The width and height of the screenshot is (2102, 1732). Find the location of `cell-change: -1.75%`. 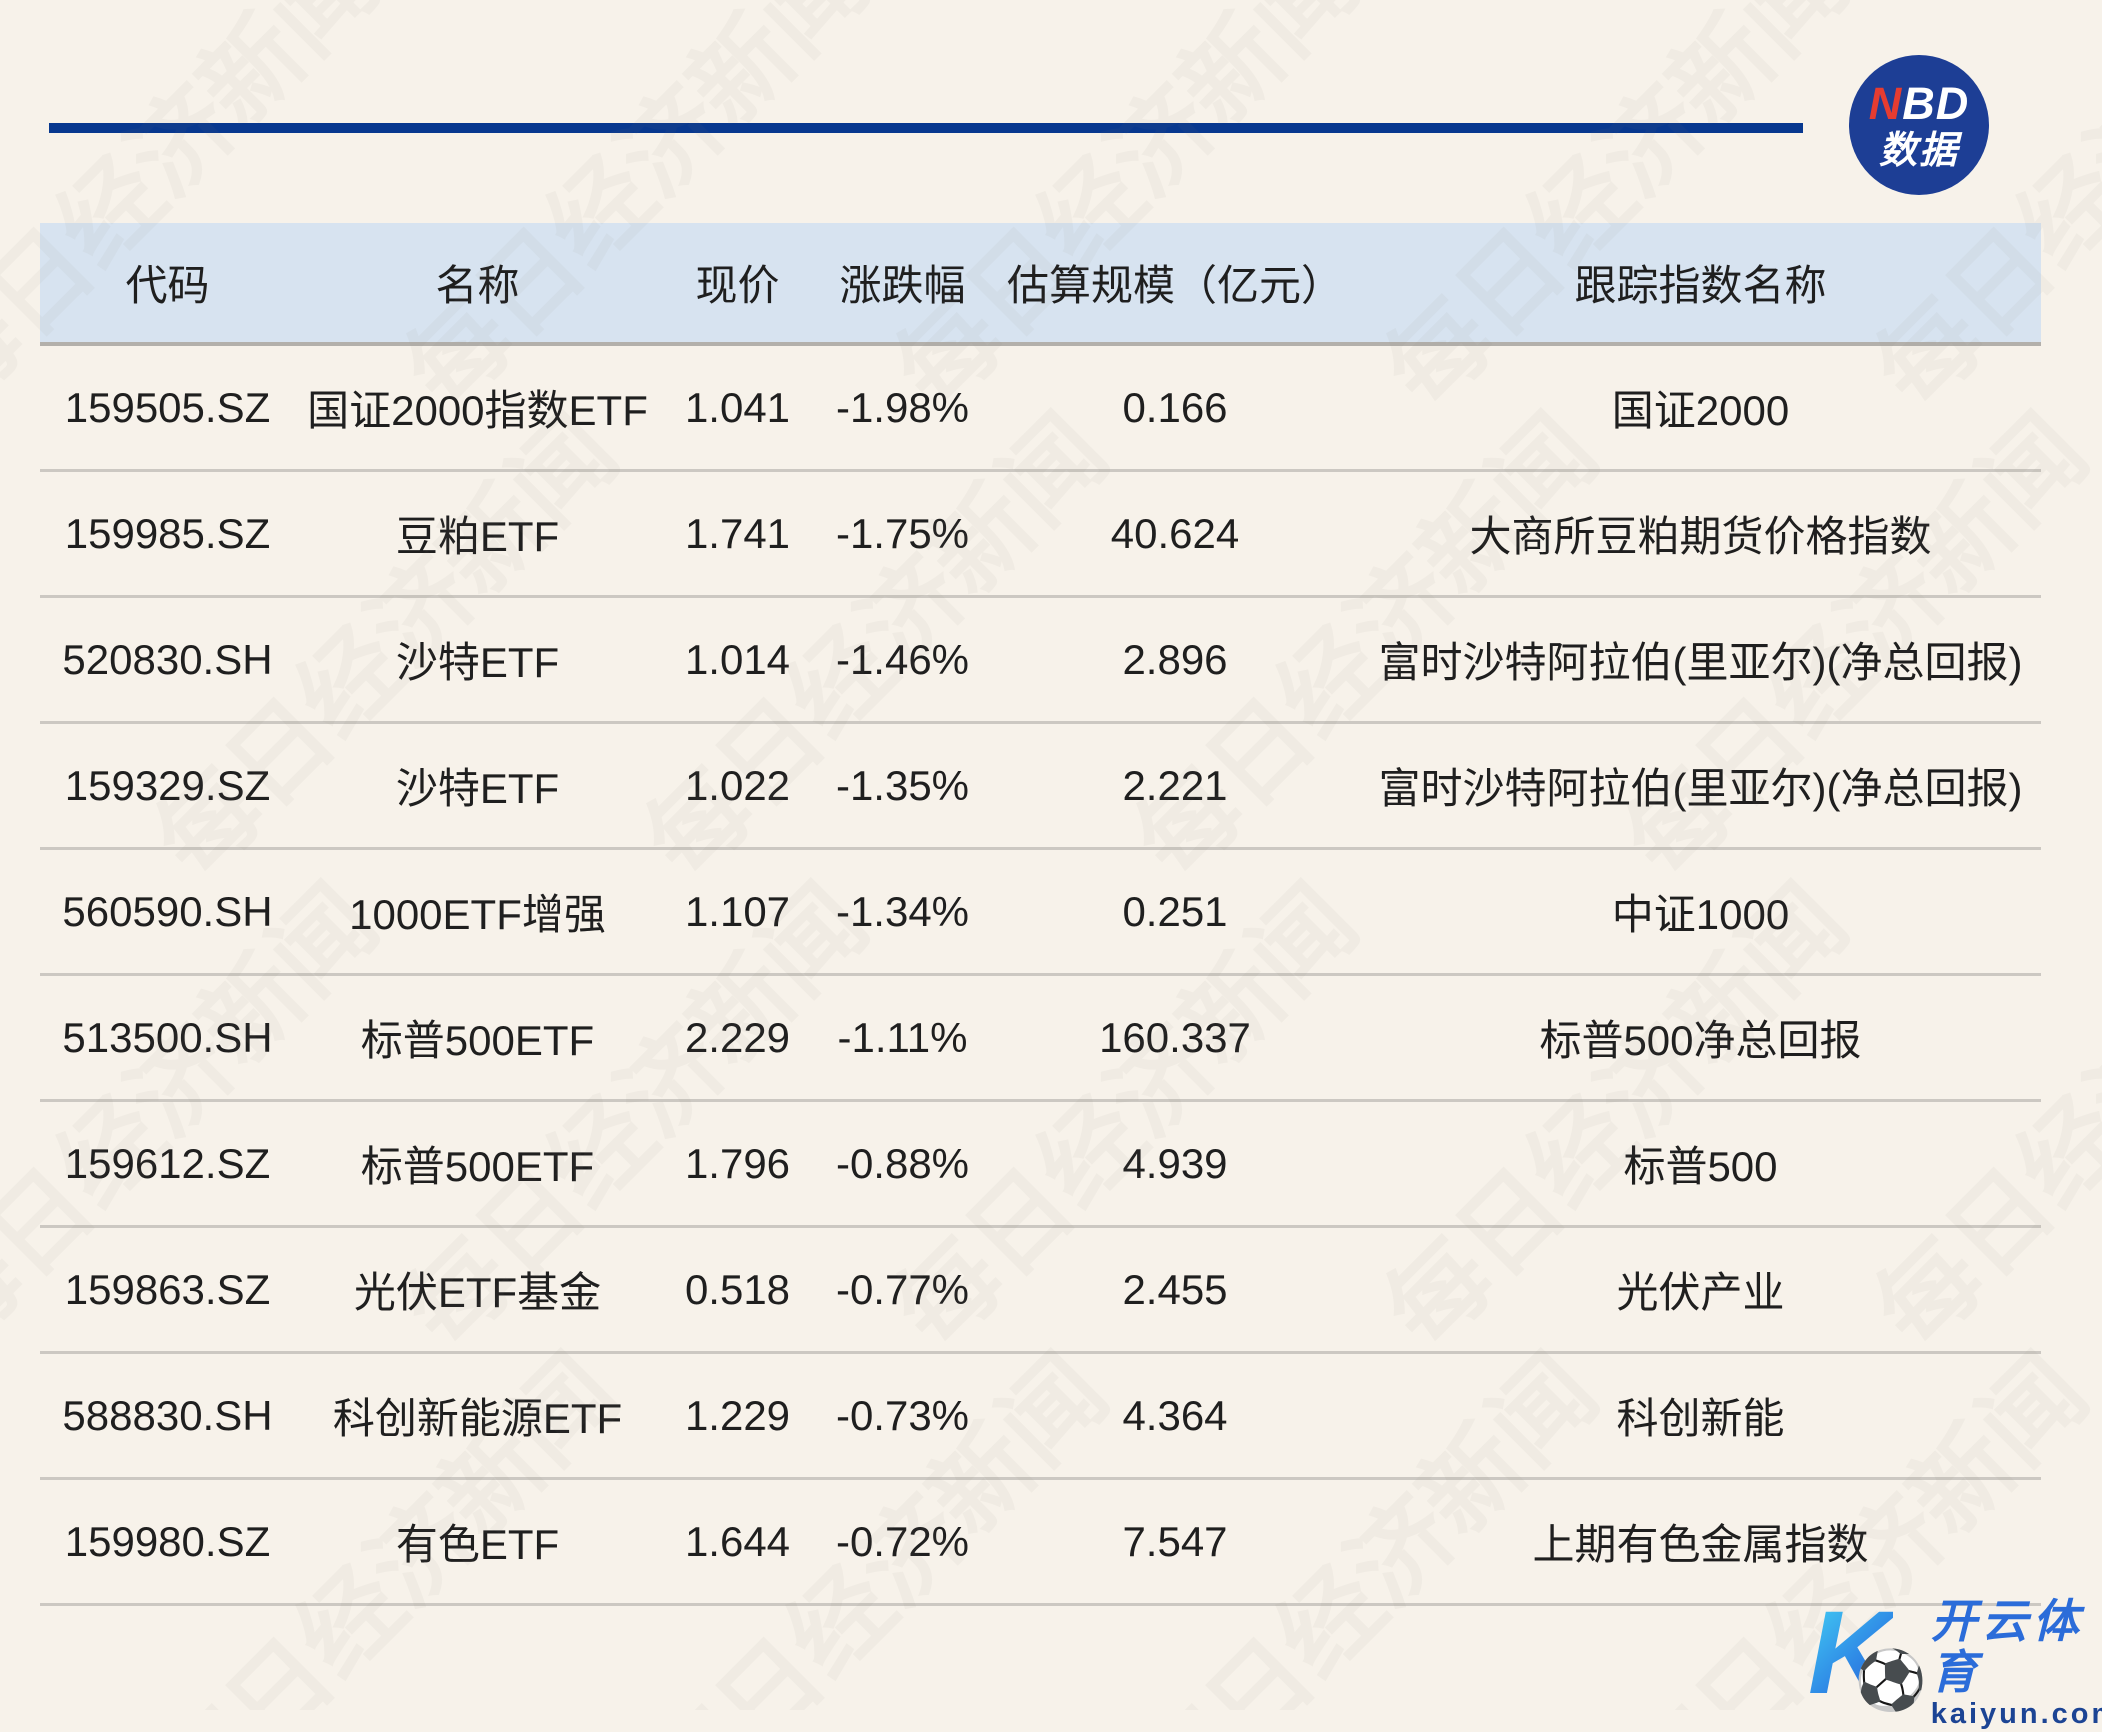

cell-change: -1.75% is located at coordinates (902, 533).